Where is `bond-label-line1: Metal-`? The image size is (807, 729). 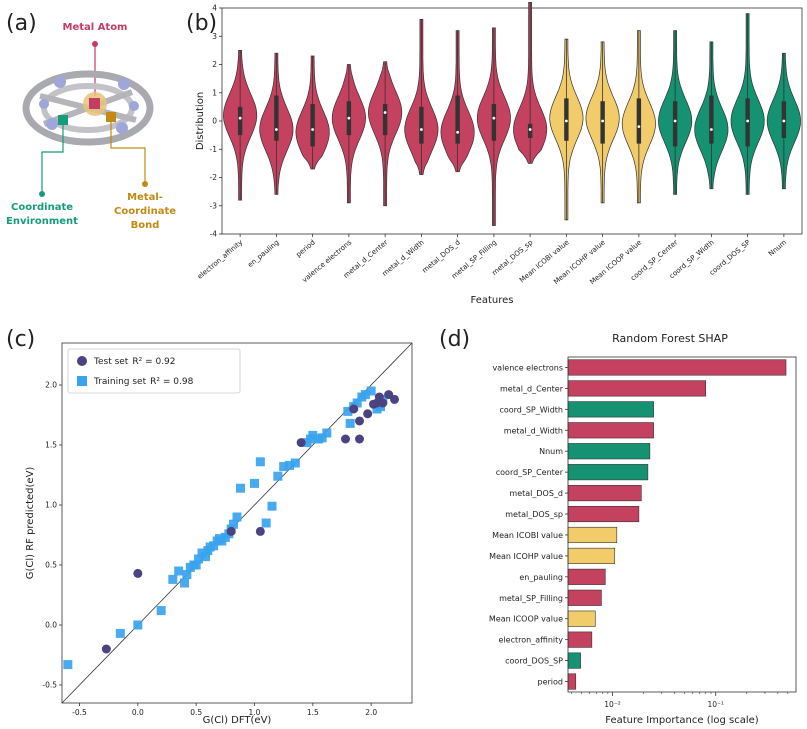 bond-label-line1: Metal- is located at coordinates (145, 197).